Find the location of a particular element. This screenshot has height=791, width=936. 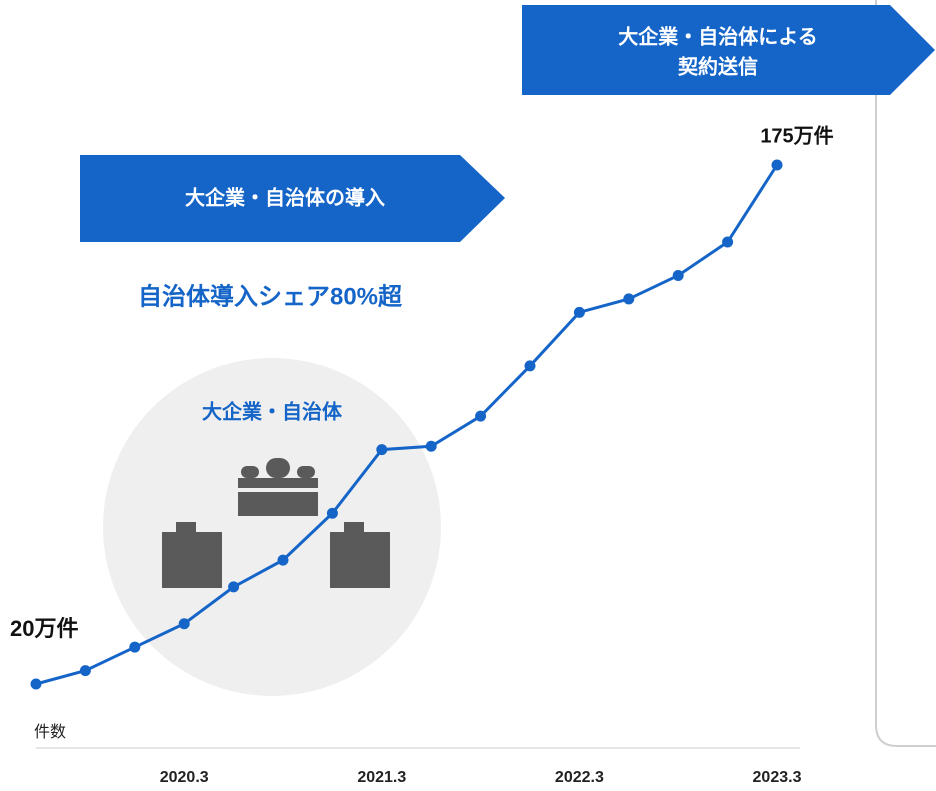

banner-text: 大企業・自治体による is located at coordinates (717, 36).